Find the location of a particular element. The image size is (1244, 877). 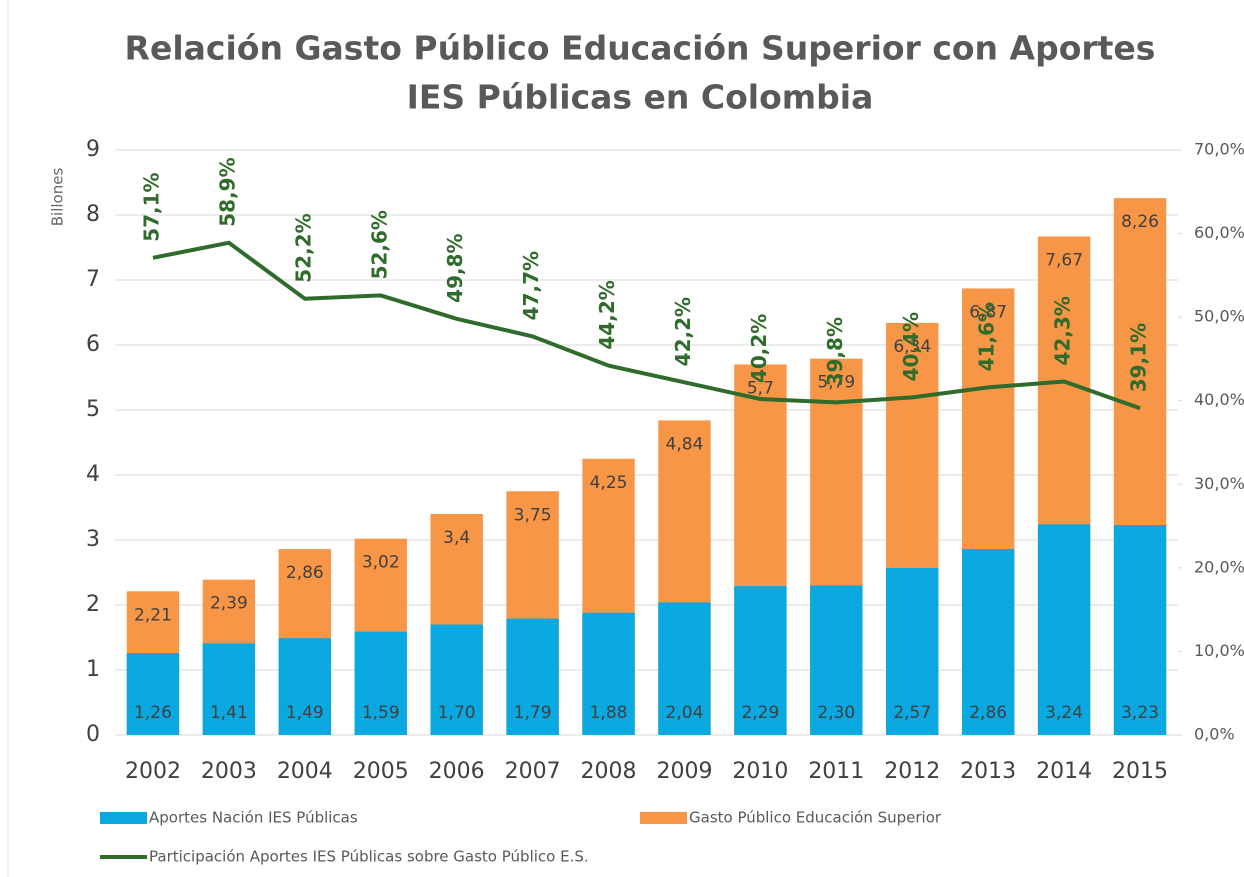

y-tick-label: 0 is located at coordinates (93, 734).